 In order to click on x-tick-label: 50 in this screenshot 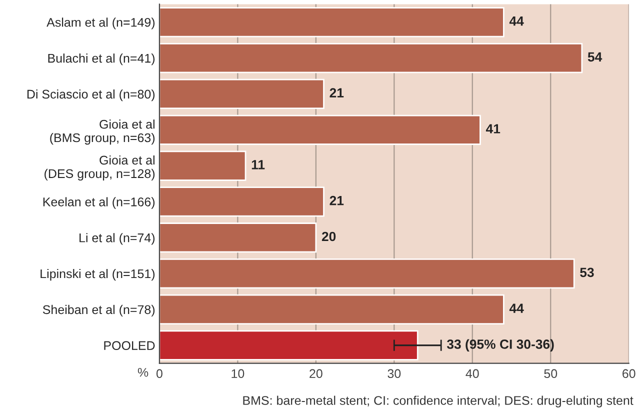, I will do `click(551, 373)`.